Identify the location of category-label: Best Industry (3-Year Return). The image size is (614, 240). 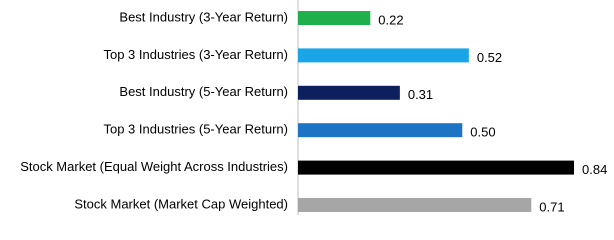
(203, 16).